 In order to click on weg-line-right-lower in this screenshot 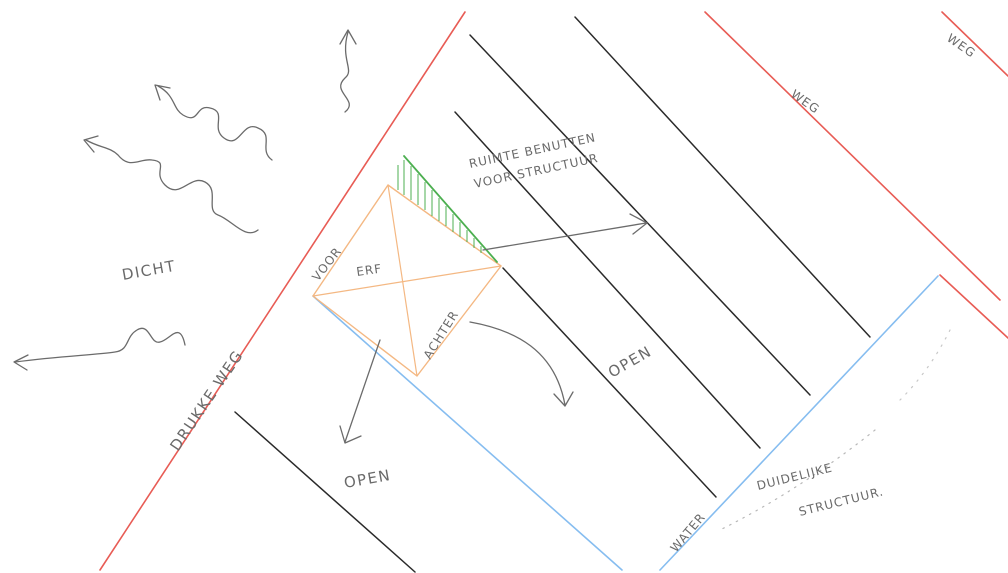, I will do `click(973, 306)`.